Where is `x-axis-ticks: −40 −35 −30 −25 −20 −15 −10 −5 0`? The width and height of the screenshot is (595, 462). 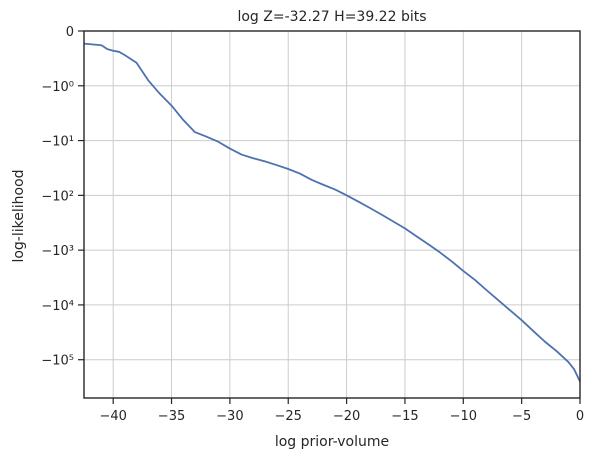
x-axis-ticks: −40 −35 −30 −25 −20 −15 −10 −5 0 is located at coordinates (341, 411).